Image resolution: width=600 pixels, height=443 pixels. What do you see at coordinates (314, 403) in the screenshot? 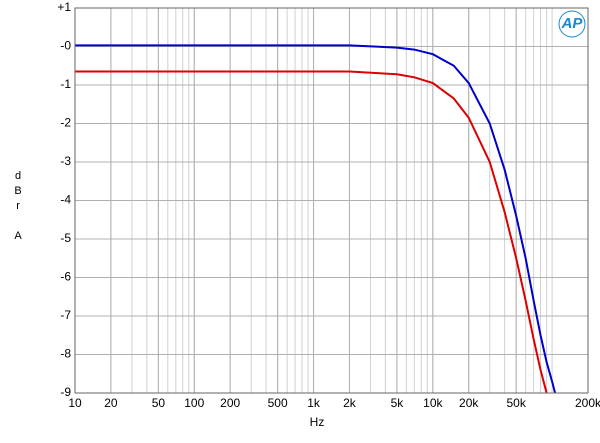
I see `x-tick-label: 1k` at bounding box center [314, 403].